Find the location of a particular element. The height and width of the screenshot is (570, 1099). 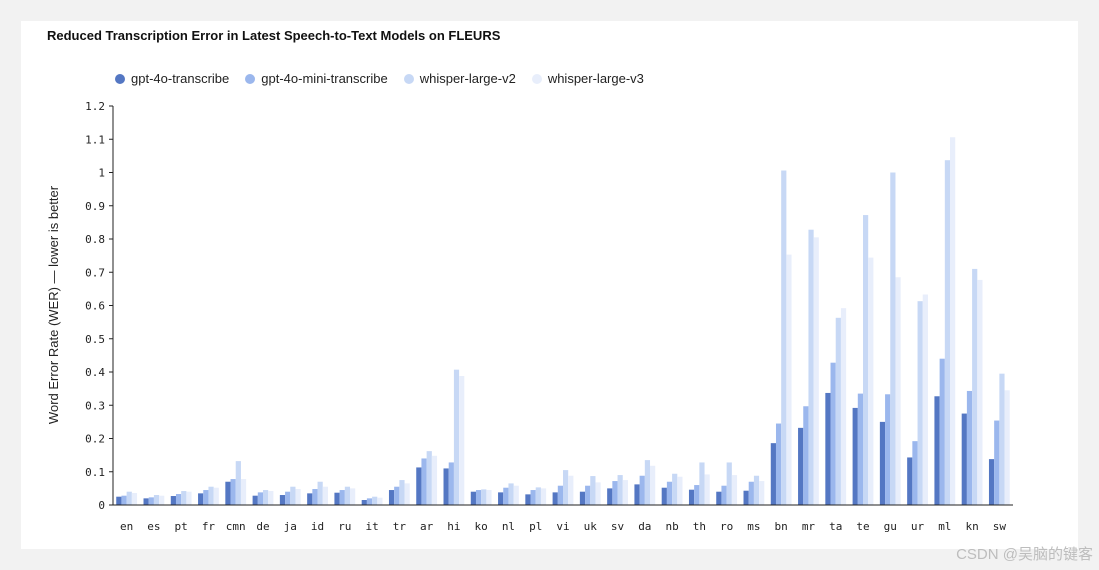

bar-whisper-large-v2-en is located at coordinates (129, 498).